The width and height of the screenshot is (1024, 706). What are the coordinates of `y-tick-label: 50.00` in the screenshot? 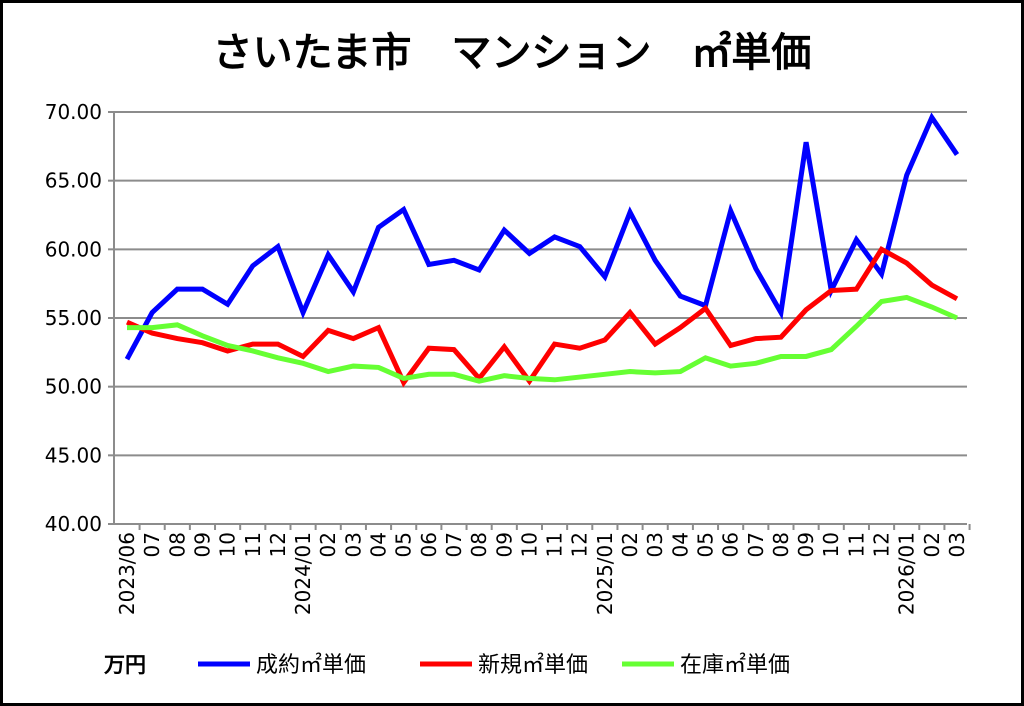 It's located at (73, 387).